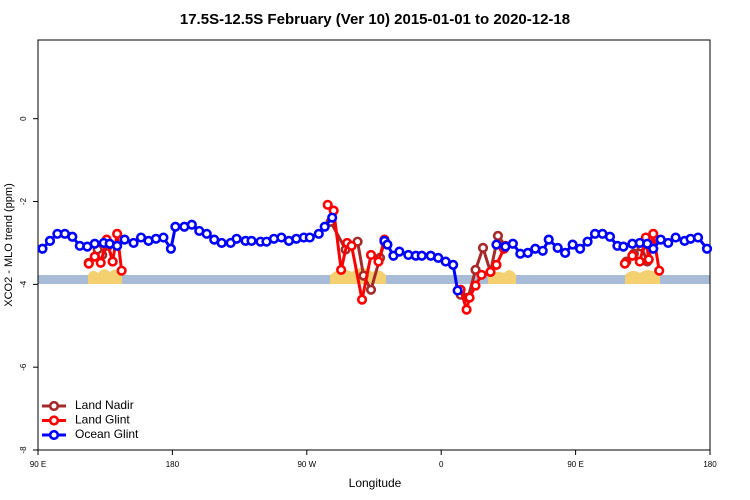 The width and height of the screenshot is (750, 500). Describe the element at coordinates (102, 420) in the screenshot. I see `legend-label: Land Glint` at that location.